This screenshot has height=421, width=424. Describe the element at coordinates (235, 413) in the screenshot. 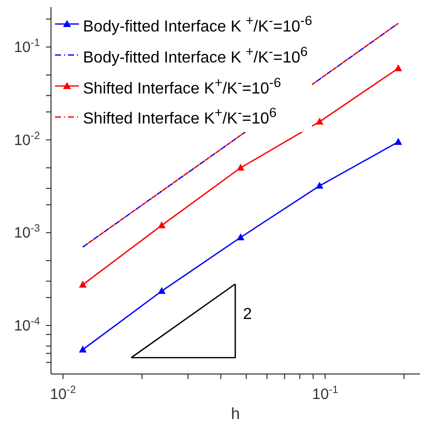

I see `x-axis-title: h` at that location.